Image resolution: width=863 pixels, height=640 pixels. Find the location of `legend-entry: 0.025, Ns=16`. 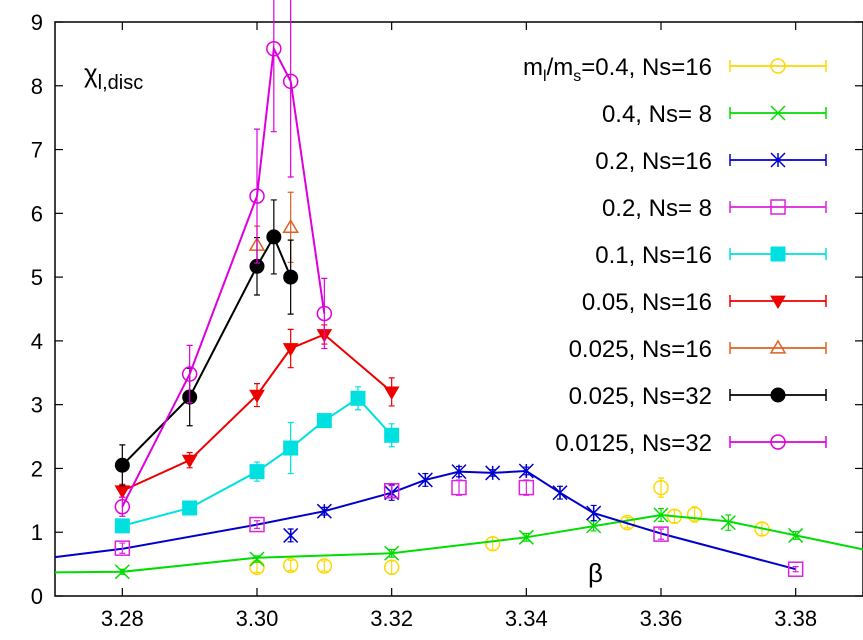

legend-entry: 0.025, Ns=16 is located at coordinates (698, 349).